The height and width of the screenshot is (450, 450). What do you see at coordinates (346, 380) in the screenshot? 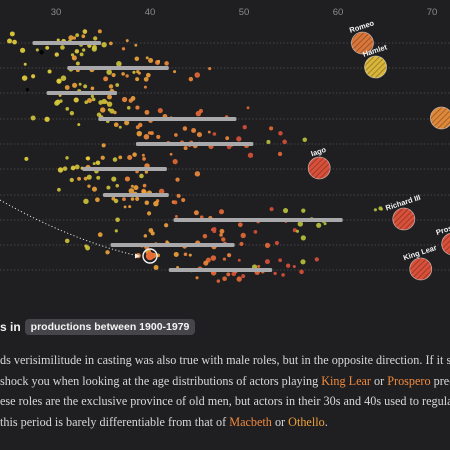
I see `role-link-king-lear: King Lear` at bounding box center [346, 380].